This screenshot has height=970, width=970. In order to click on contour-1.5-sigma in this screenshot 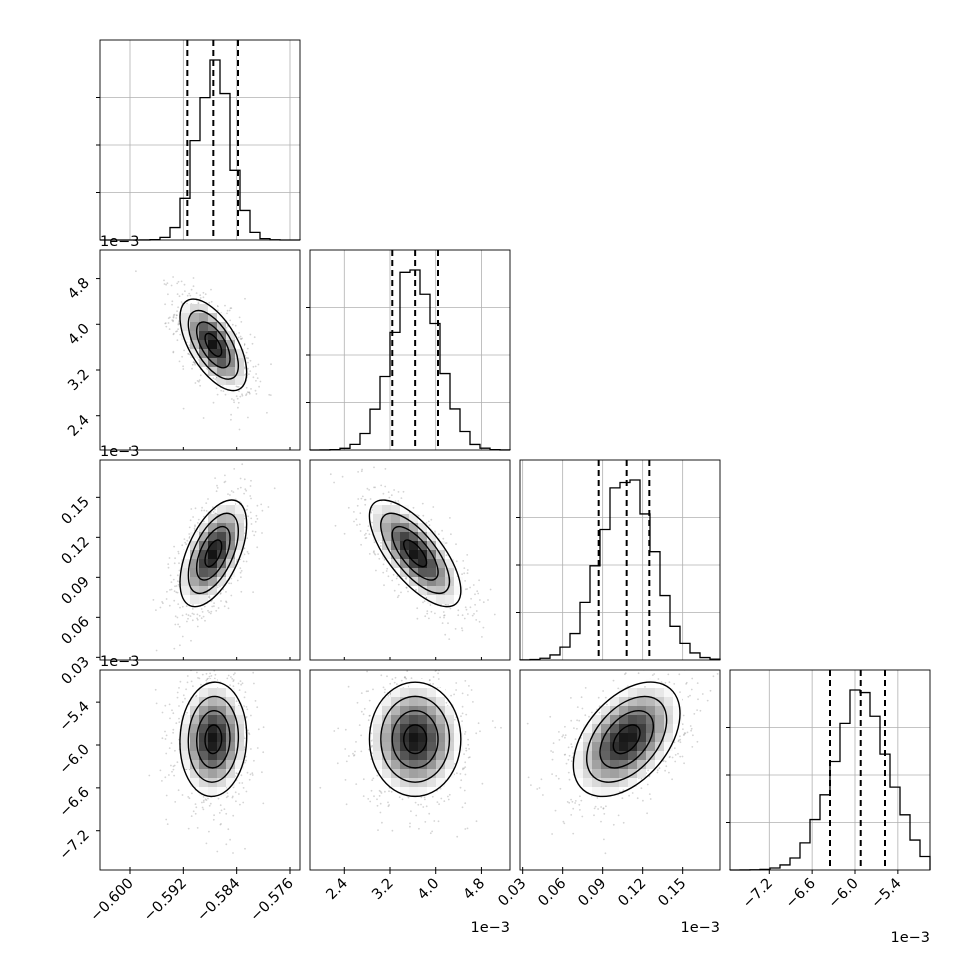, I will do `click(213, 344)`.